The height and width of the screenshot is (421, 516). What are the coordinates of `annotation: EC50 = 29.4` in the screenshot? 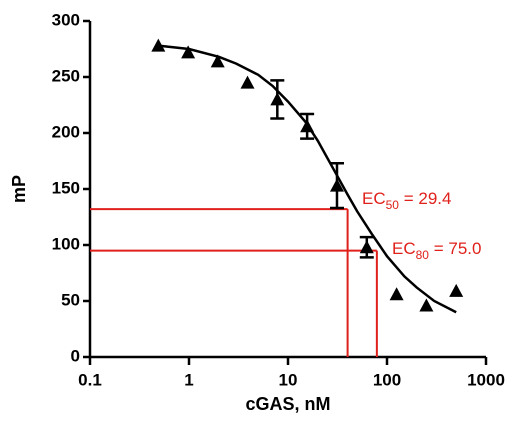 It's located at (406, 200).